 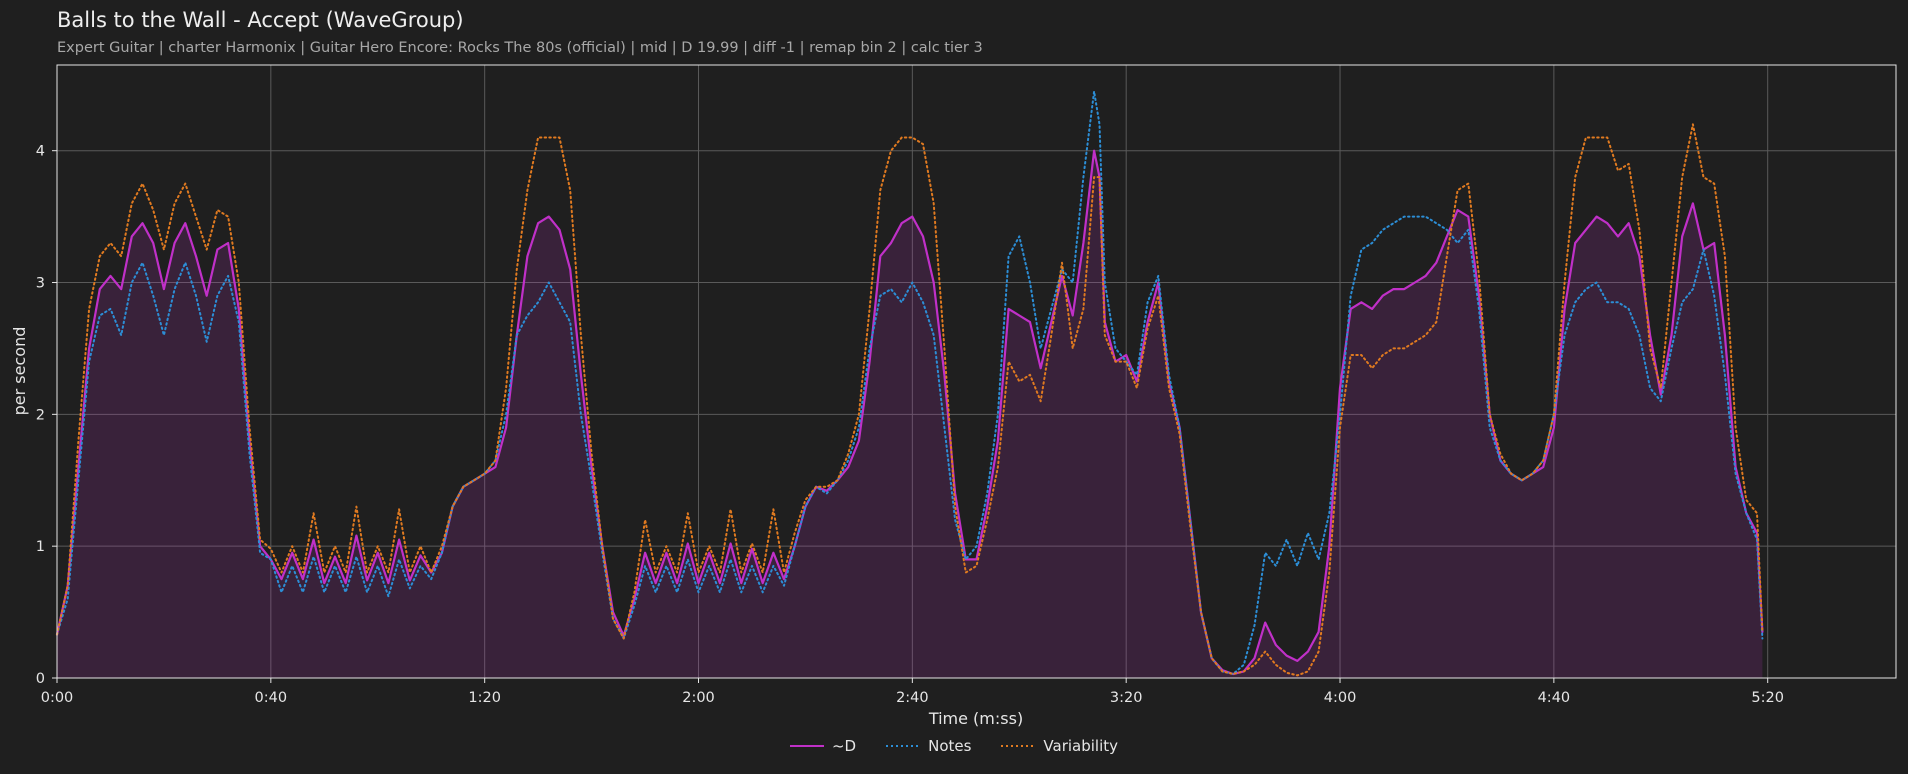 What do you see at coordinates (975, 718) in the screenshot?
I see `x-axis-label: Time (m:ss)` at bounding box center [975, 718].